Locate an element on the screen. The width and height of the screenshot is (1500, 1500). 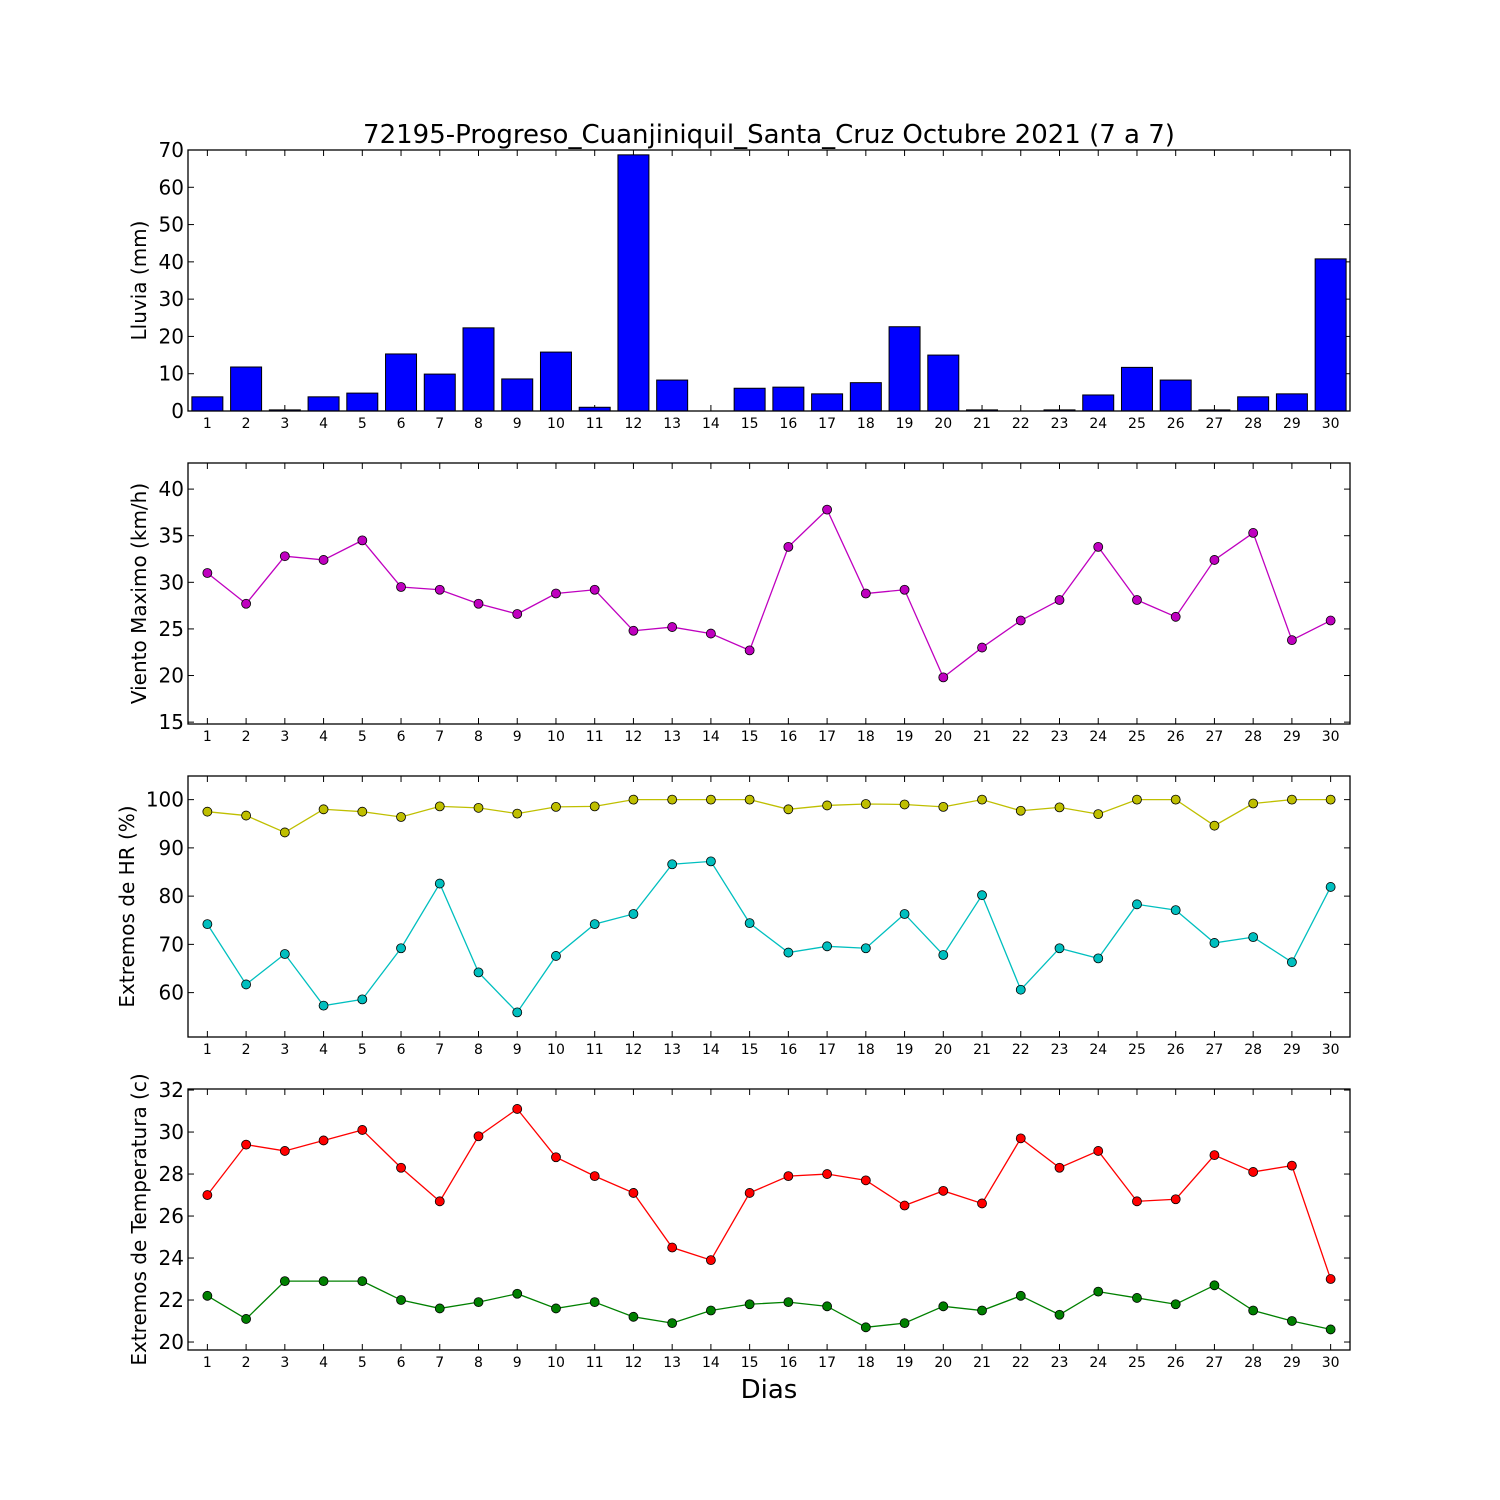
wind-xtick-label: 23 is located at coordinates (1060, 737).